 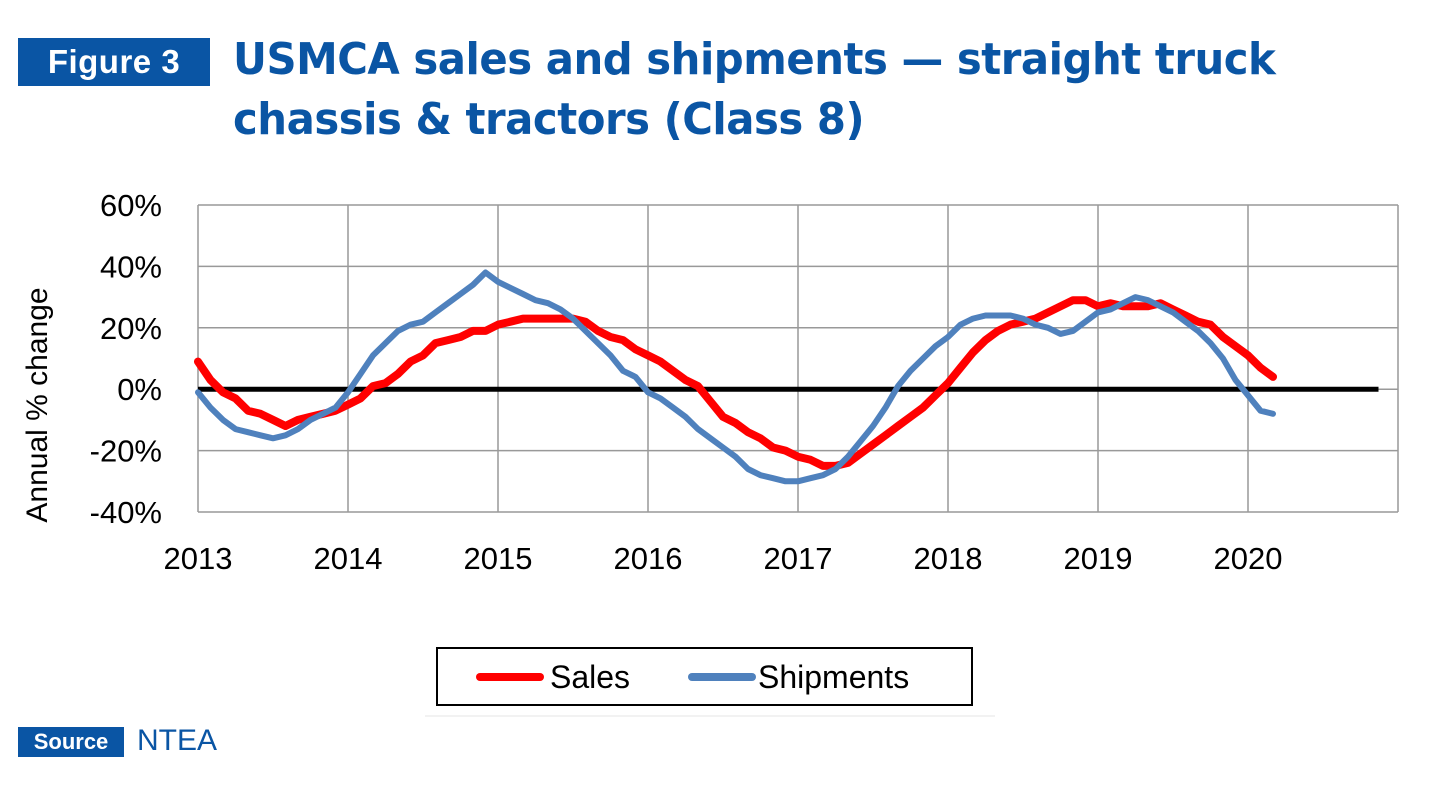 What do you see at coordinates (177, 740) in the screenshot?
I see `source-value: NTEA` at bounding box center [177, 740].